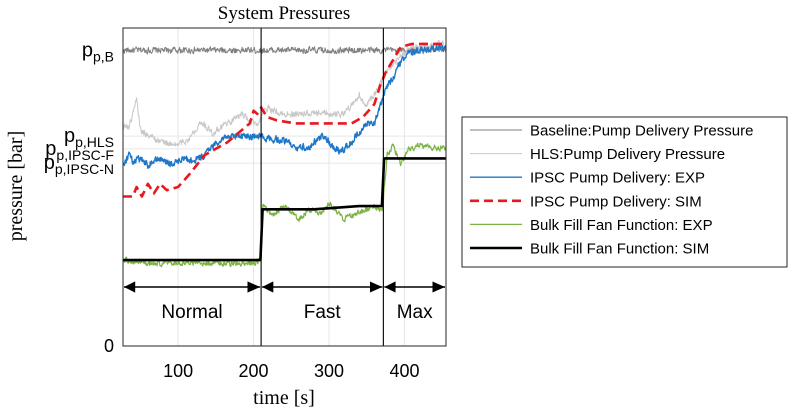  I want to click on x-tick-label-200: 200, so click(254, 371).